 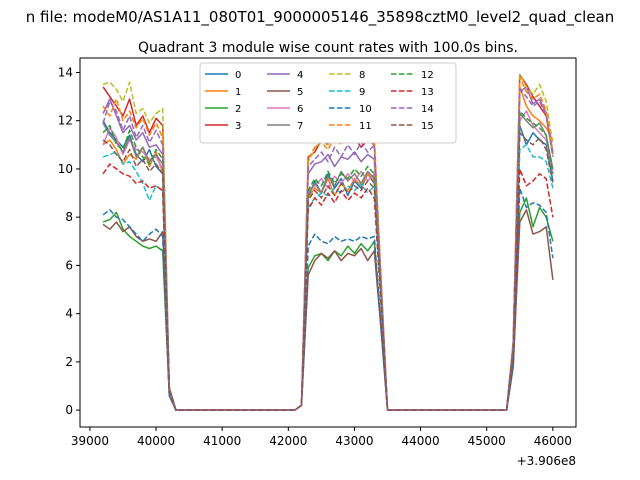 What do you see at coordinates (90, 441) in the screenshot?
I see `x-tick-label: 39000` at bounding box center [90, 441].